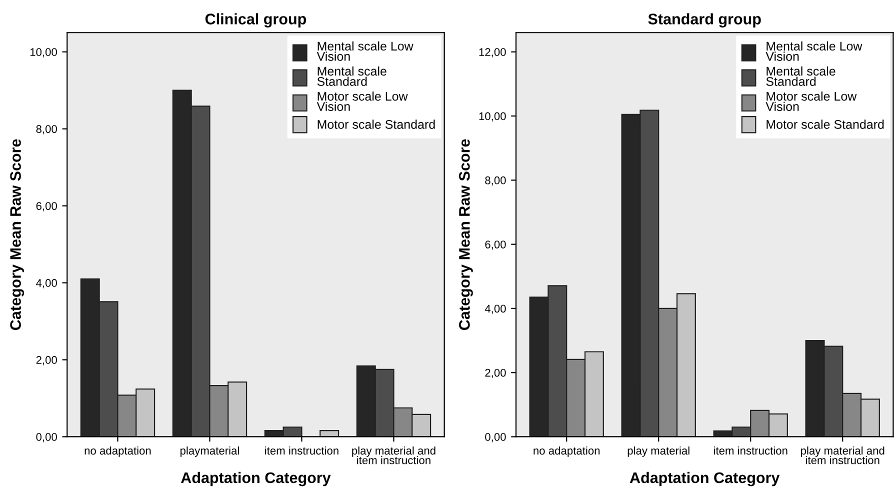 This screenshot has width=895, height=502. I want to click on chart-title: Clinical group, so click(255, 20).